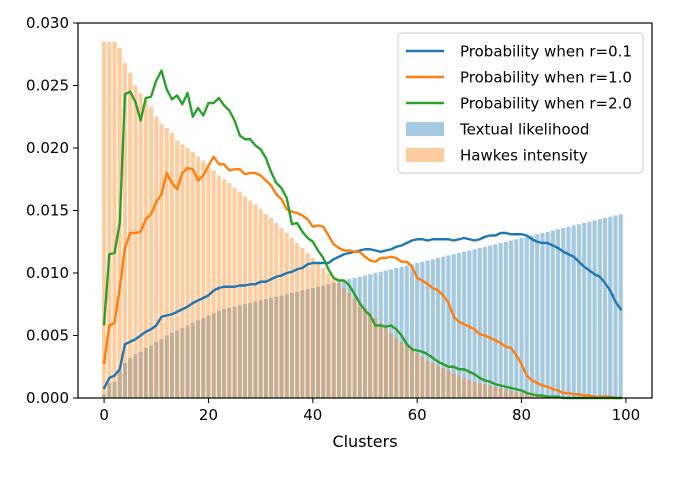 The image size is (676, 478). I want to click on legend-entry: Textual likelihood, so click(497, 130).